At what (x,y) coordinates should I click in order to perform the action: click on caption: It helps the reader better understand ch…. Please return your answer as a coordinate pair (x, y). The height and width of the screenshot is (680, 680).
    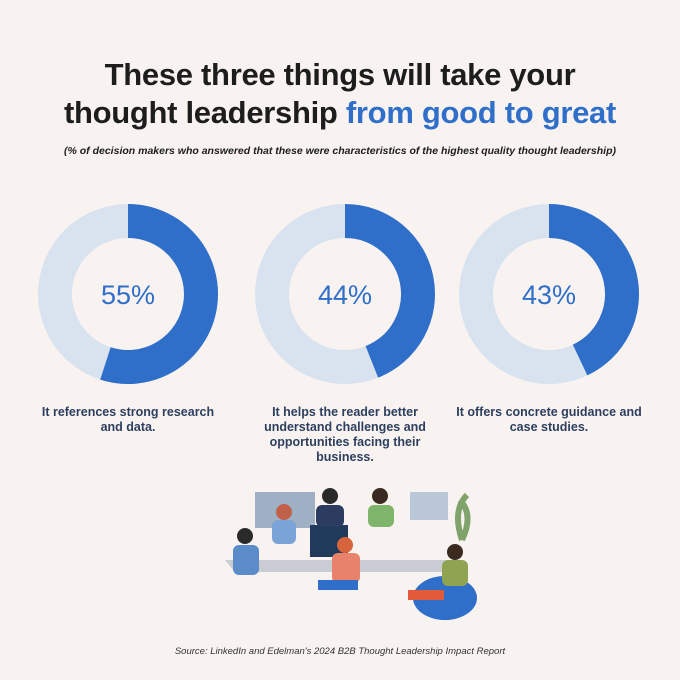
    Looking at the image, I should click on (345, 434).